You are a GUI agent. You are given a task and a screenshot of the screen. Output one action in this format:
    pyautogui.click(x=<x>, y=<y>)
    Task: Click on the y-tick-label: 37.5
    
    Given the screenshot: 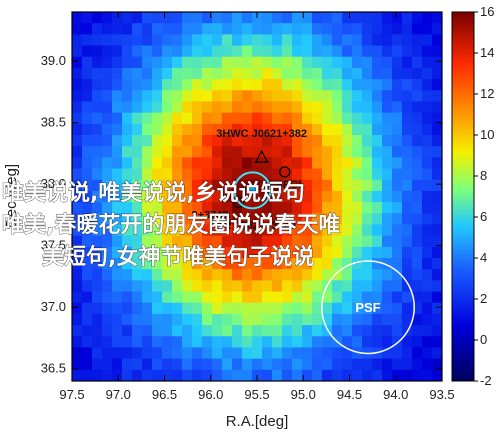 What is the action you would take?
    pyautogui.click(x=53, y=245)
    